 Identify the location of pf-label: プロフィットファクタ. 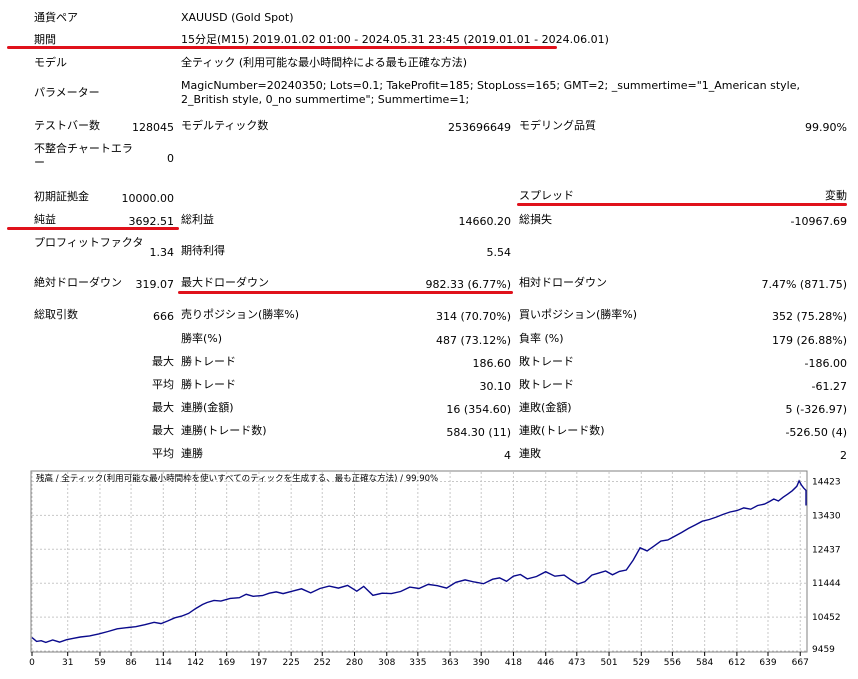
(89, 242).